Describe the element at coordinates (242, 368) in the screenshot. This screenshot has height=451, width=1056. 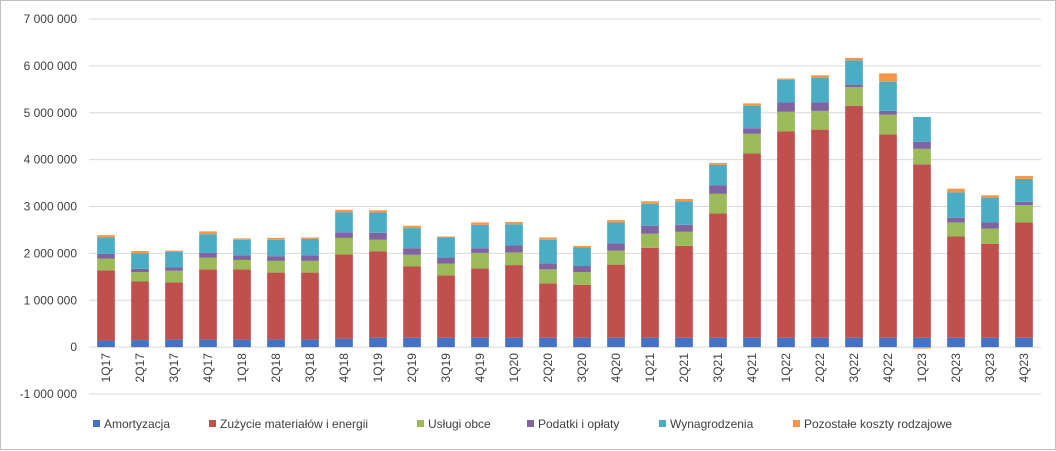
I see `x-tick-label: 1Q18` at that location.